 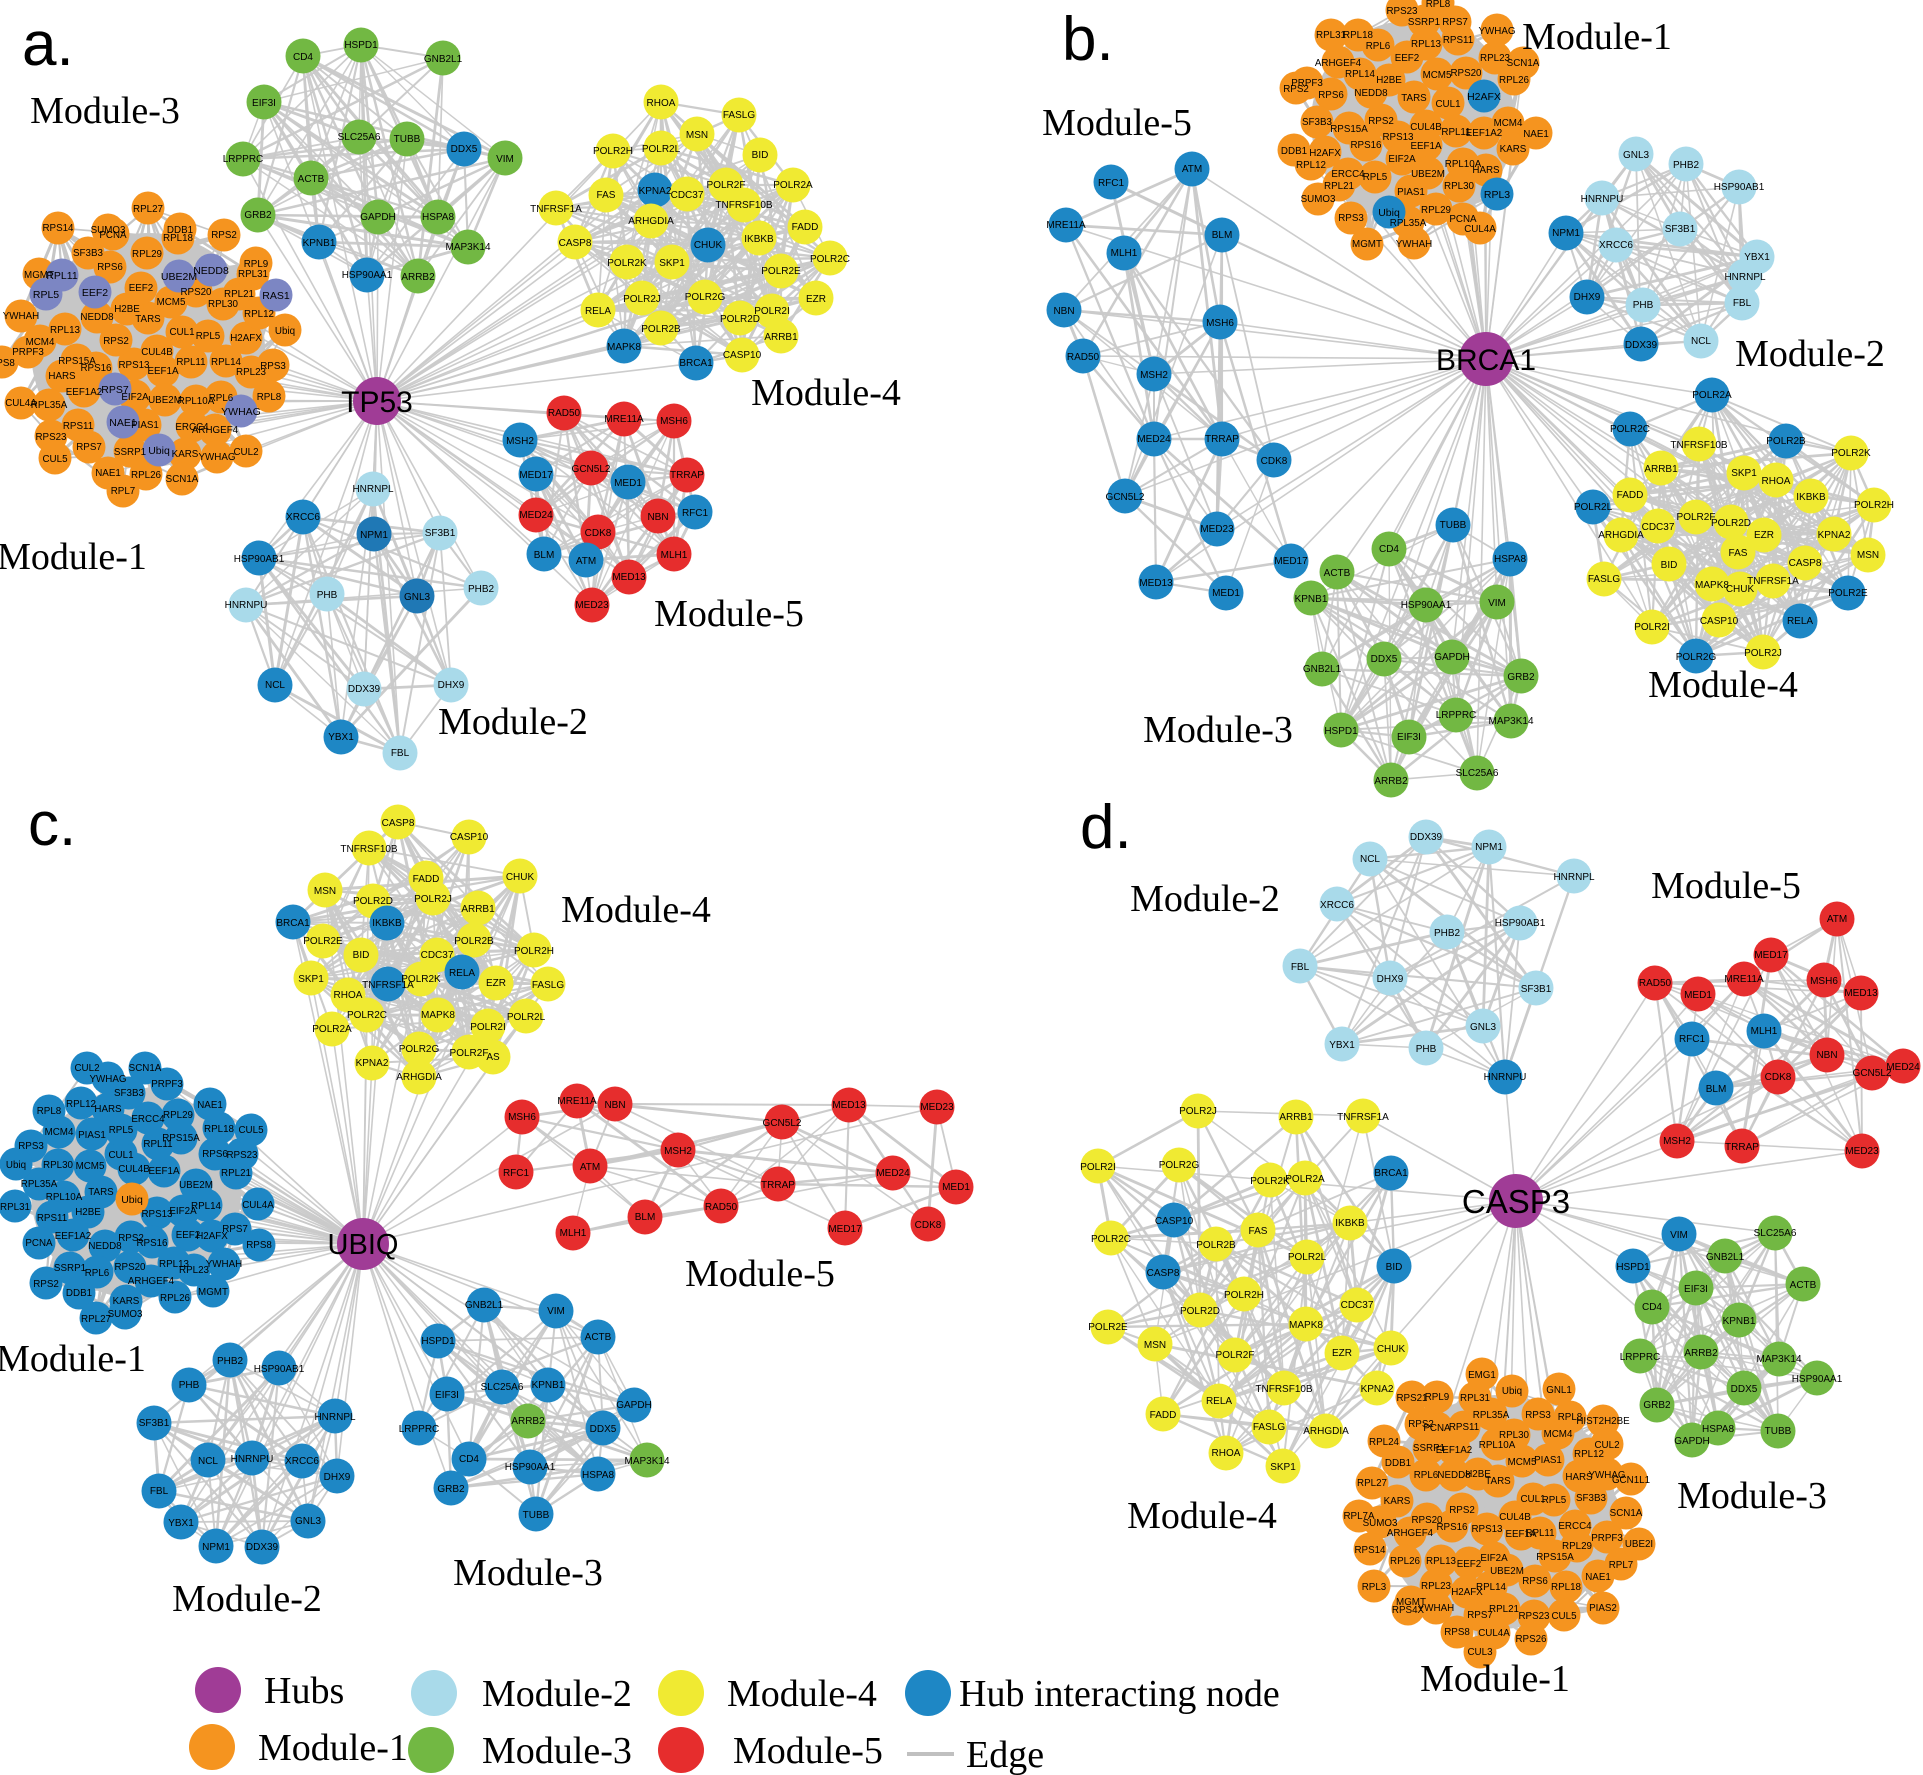 I want to click on svg-text: MSH6, so click(x=1824, y=981).